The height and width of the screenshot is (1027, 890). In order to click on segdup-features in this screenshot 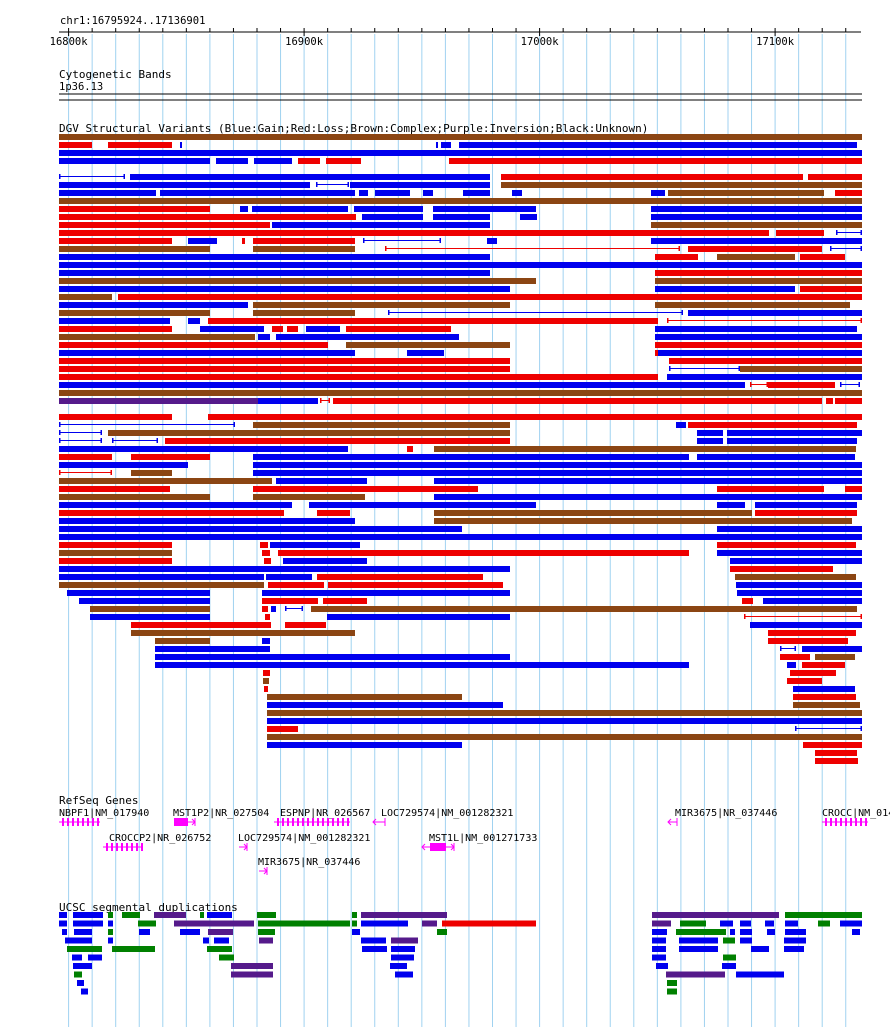, I will do `click(460, 953)`.